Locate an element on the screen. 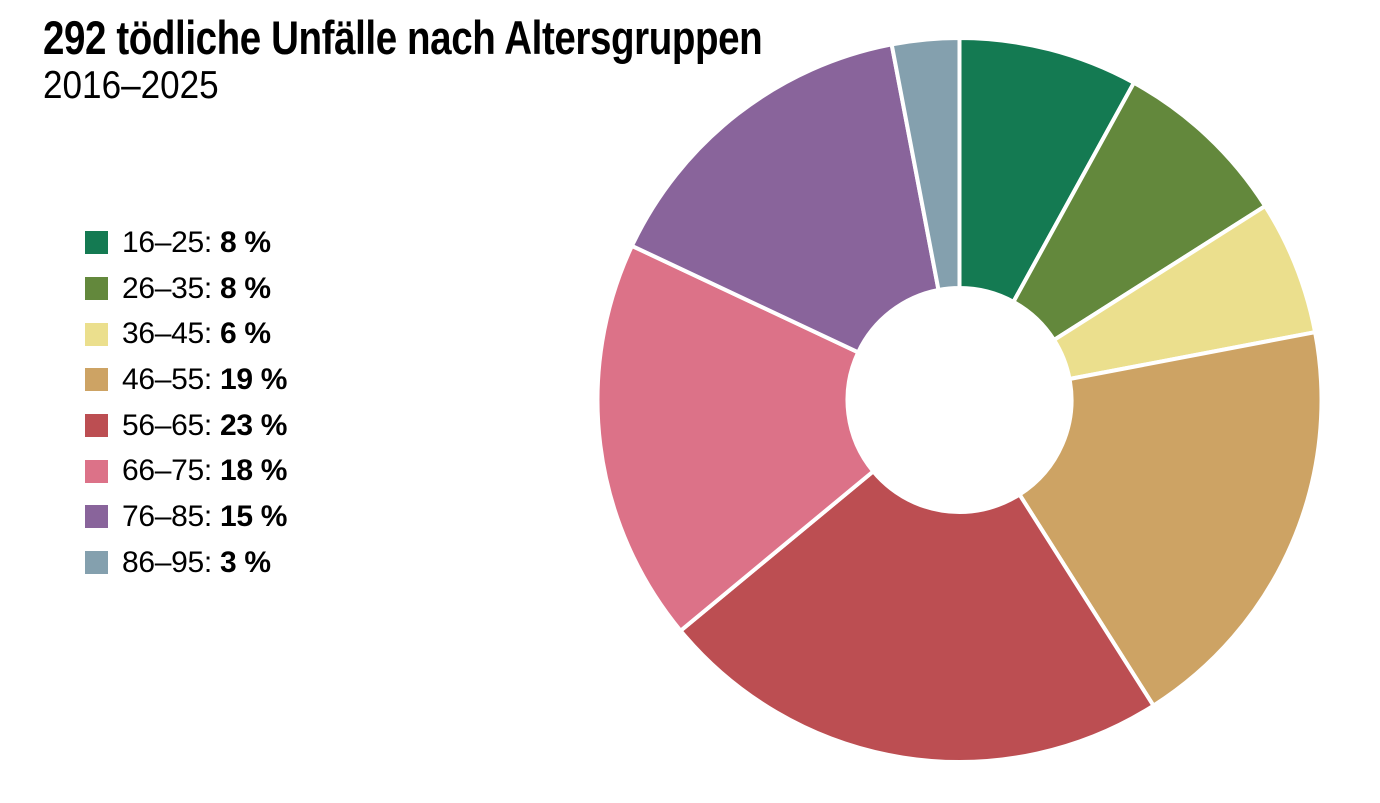  legend-label: 66–75: 18 % is located at coordinates (204, 471).